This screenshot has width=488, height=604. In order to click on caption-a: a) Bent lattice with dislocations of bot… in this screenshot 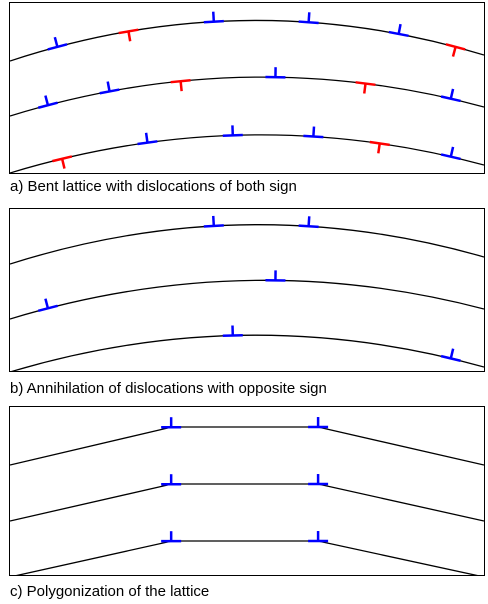, I will do `click(153, 186)`.